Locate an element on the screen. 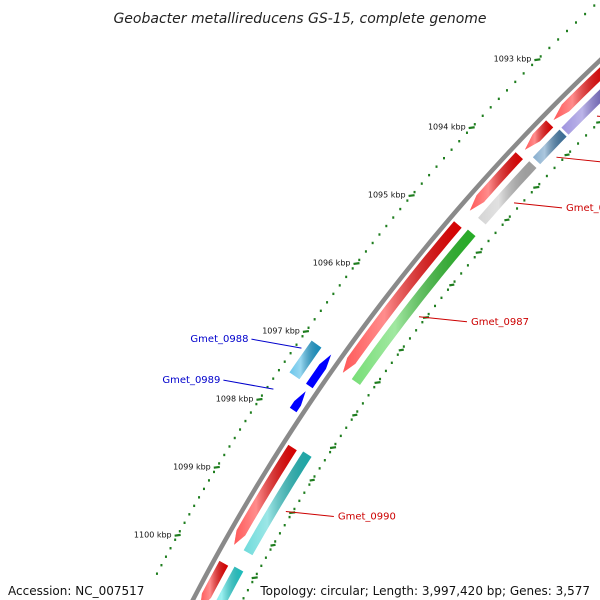  gene-label: Gmet_0987 is located at coordinates (500, 322).